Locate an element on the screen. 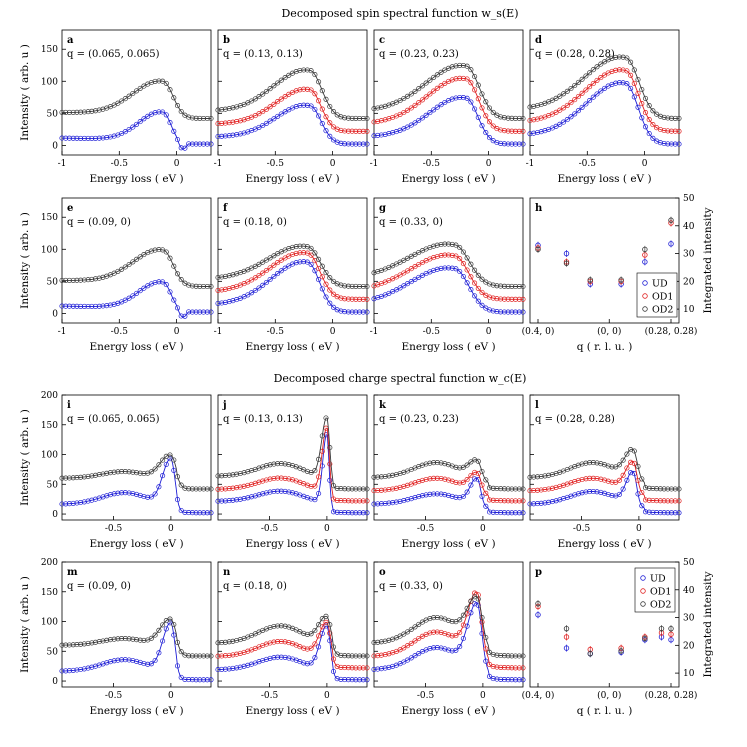  panel-letter: b is located at coordinates (226, 40).